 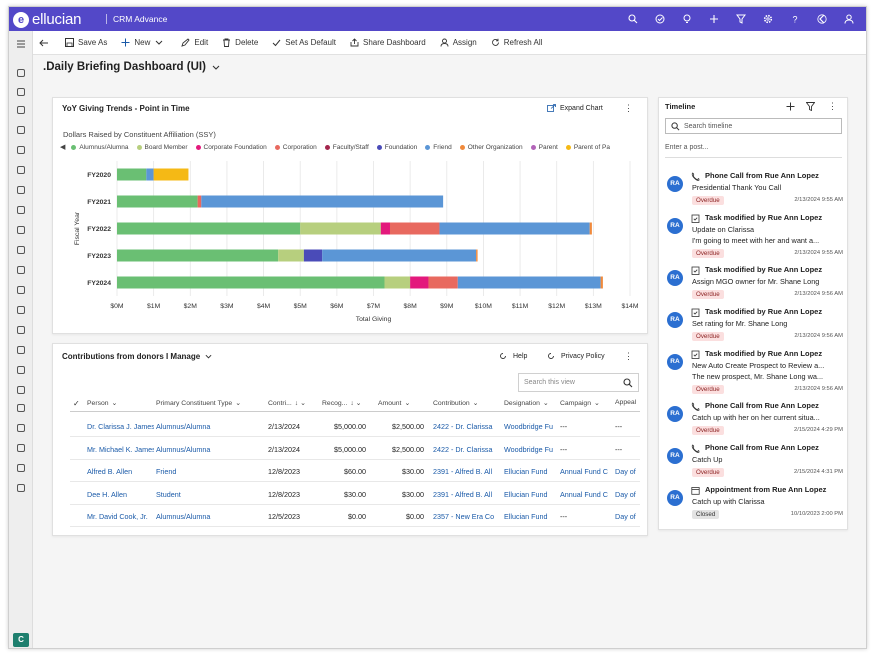 I want to click on chart-more-icon: ⋮, so click(x=628, y=108).